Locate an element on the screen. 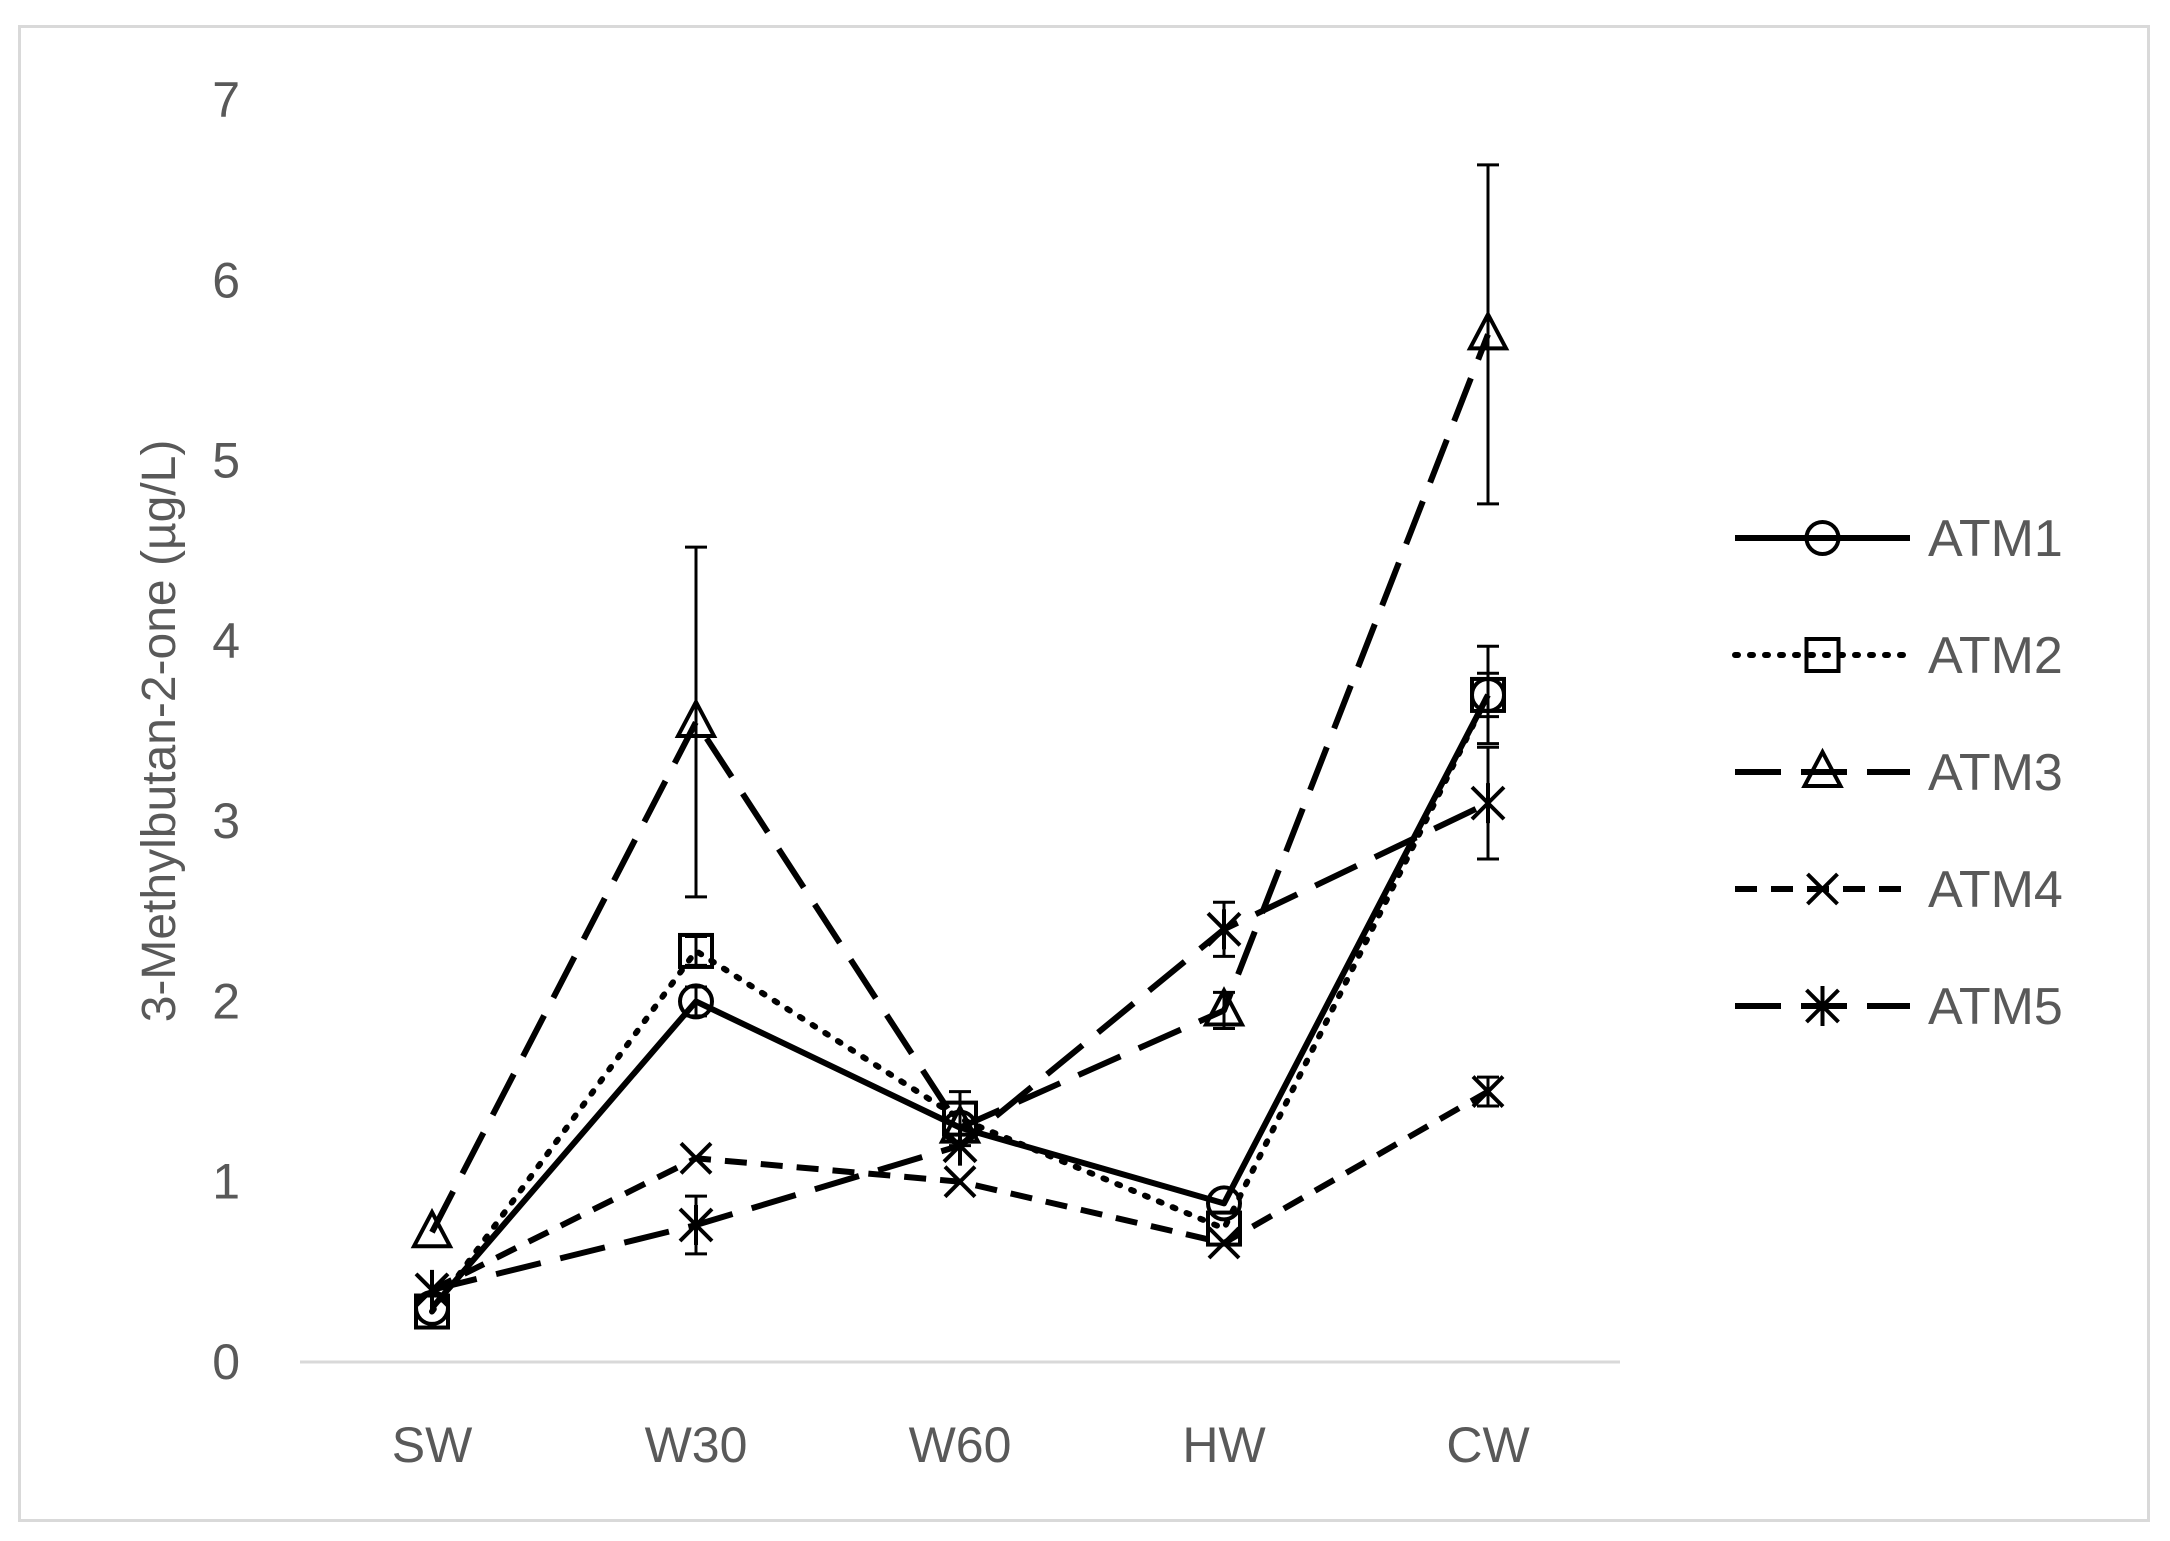 The height and width of the screenshot is (1541, 2170). legend-label: ATM2 is located at coordinates (1995, 656).